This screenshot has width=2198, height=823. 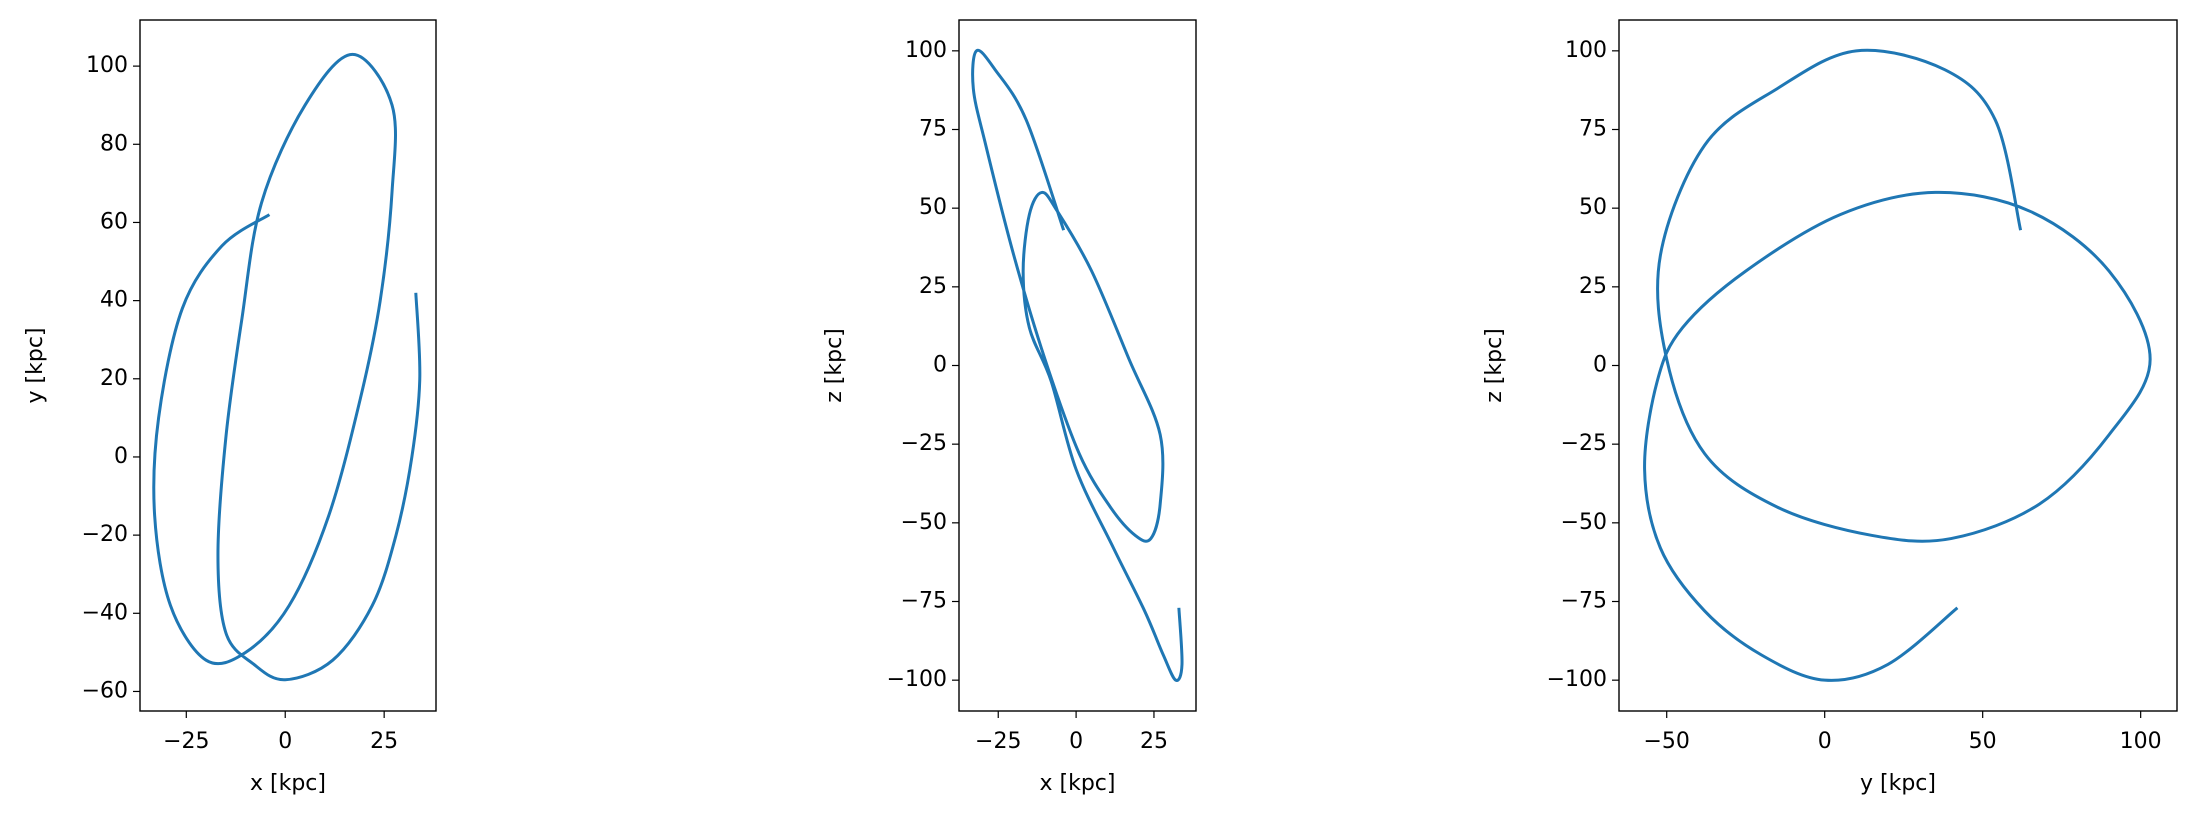 What do you see at coordinates (1898, 783) in the screenshot?
I see `x-axis-label: y [kpc]` at bounding box center [1898, 783].